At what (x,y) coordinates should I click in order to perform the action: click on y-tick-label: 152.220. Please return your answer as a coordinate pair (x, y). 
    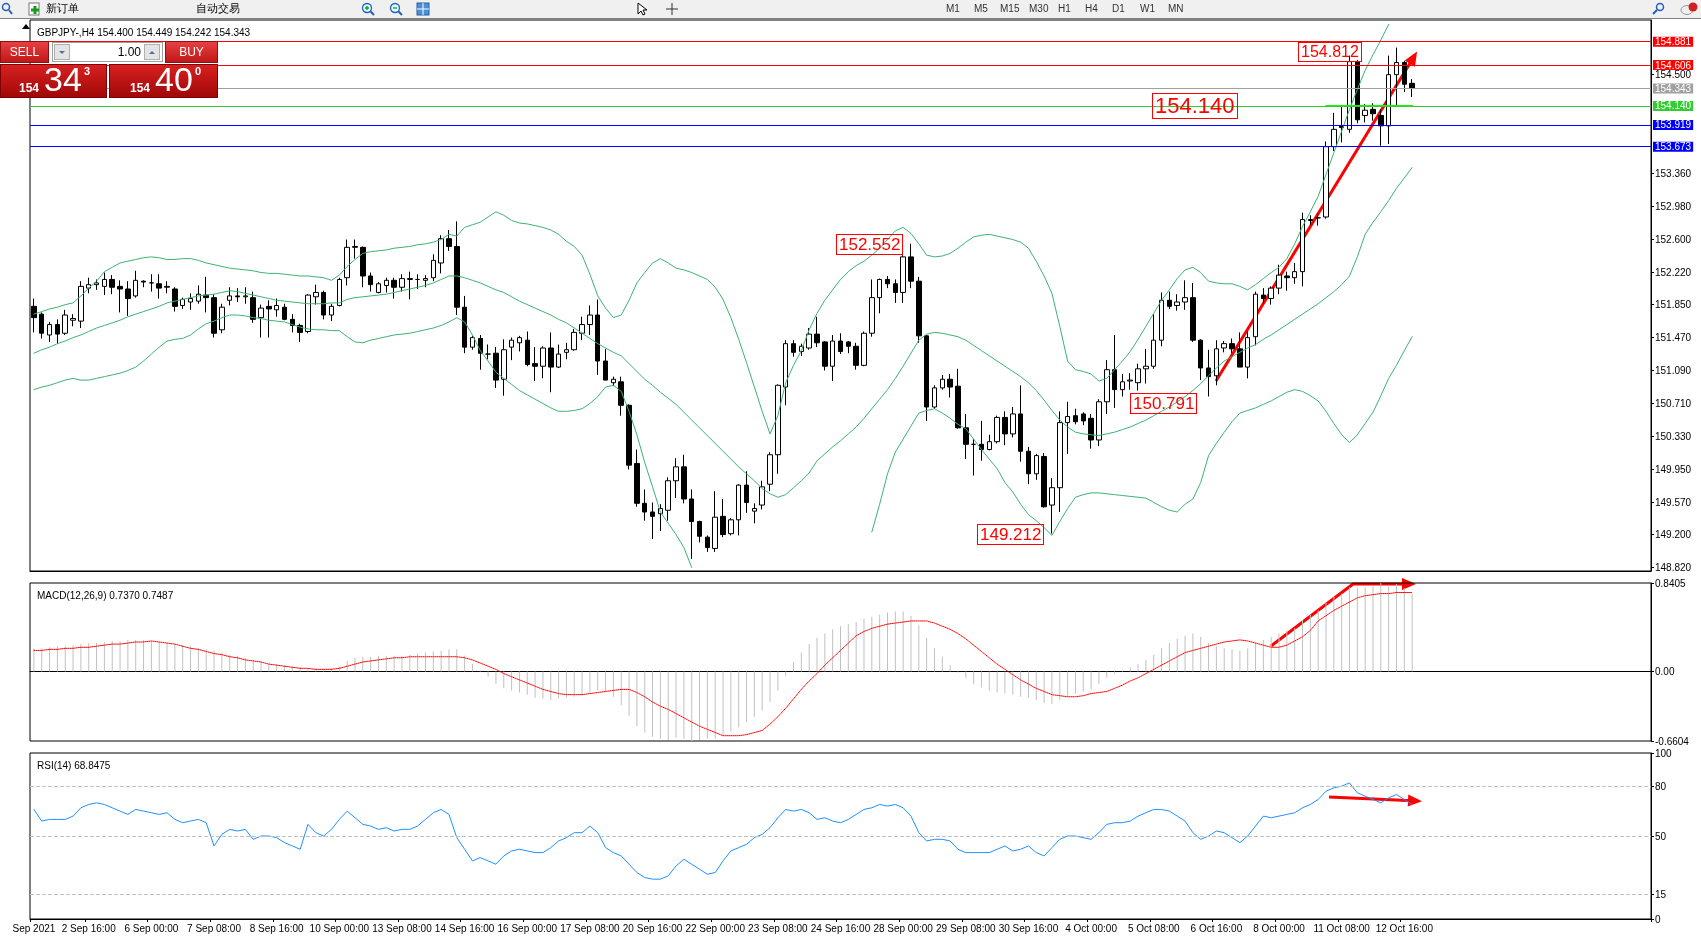
    Looking at the image, I should click on (1673, 273).